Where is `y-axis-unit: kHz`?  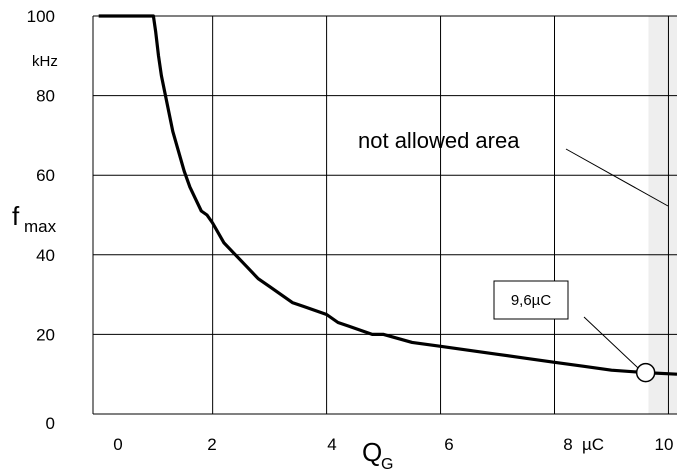
y-axis-unit: kHz is located at coordinates (45, 61).